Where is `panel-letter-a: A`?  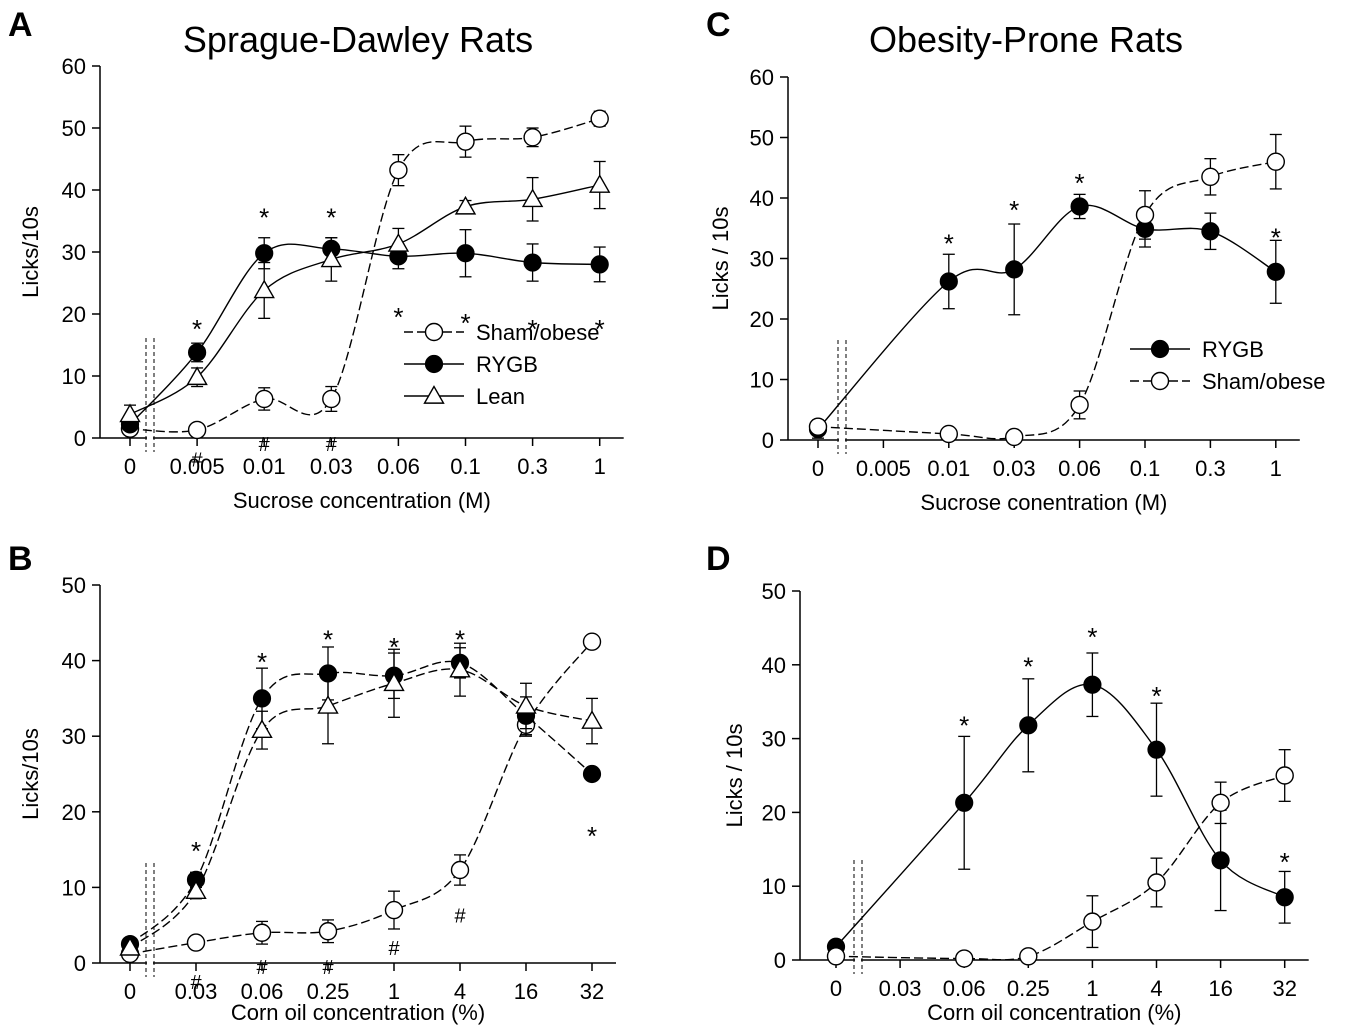
panel-letter-a: A is located at coordinates (20, 25).